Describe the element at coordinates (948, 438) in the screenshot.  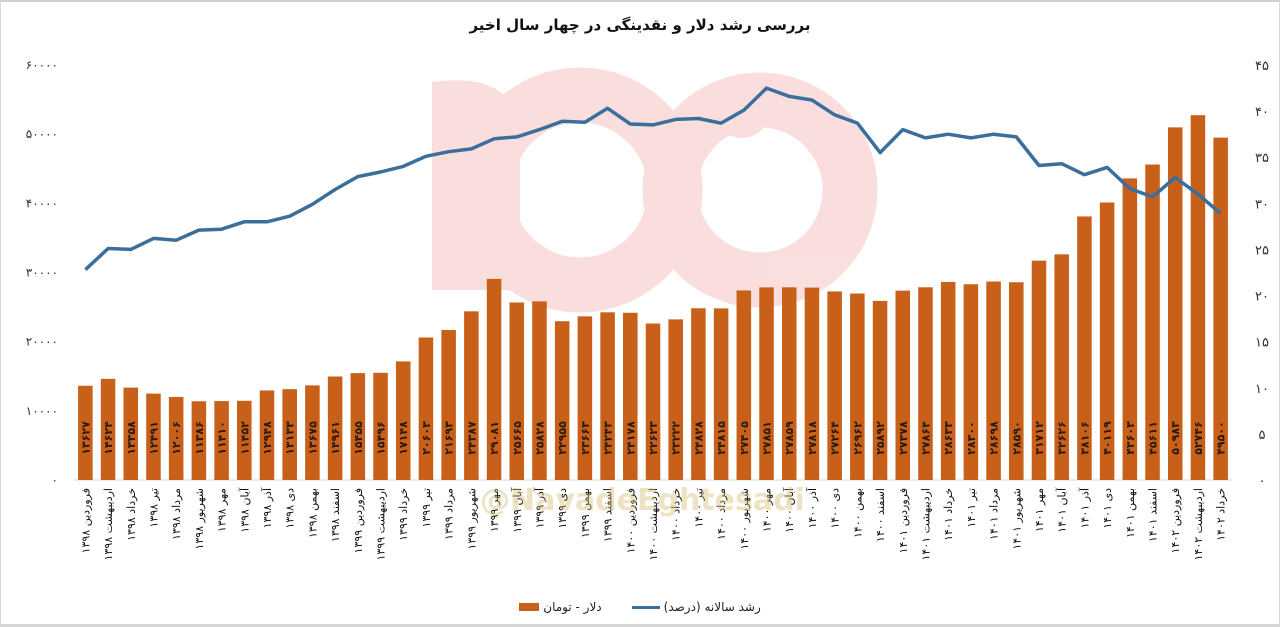
I see `bar-value-label: ۲۸۶۳۳` at that location.